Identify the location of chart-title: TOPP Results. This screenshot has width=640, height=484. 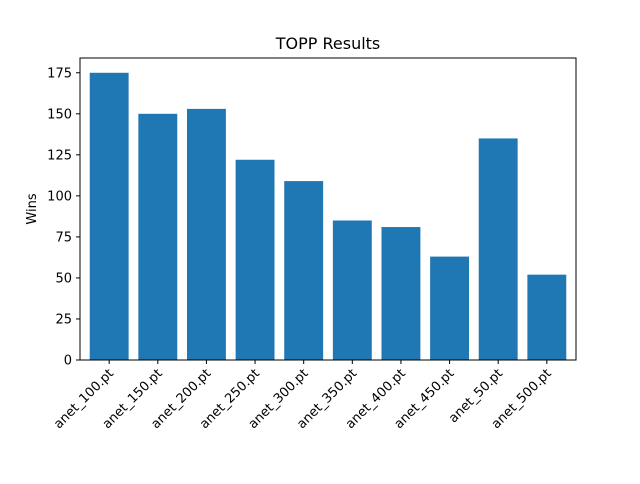
(328, 43).